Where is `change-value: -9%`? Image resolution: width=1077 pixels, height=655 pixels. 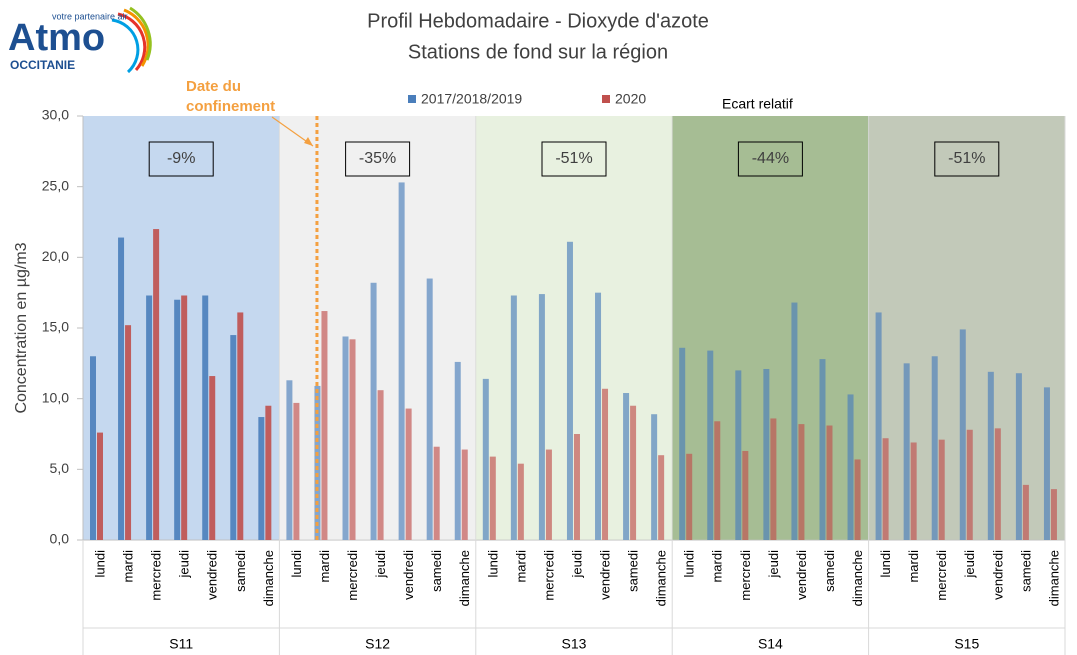 change-value: -9% is located at coordinates (181, 158).